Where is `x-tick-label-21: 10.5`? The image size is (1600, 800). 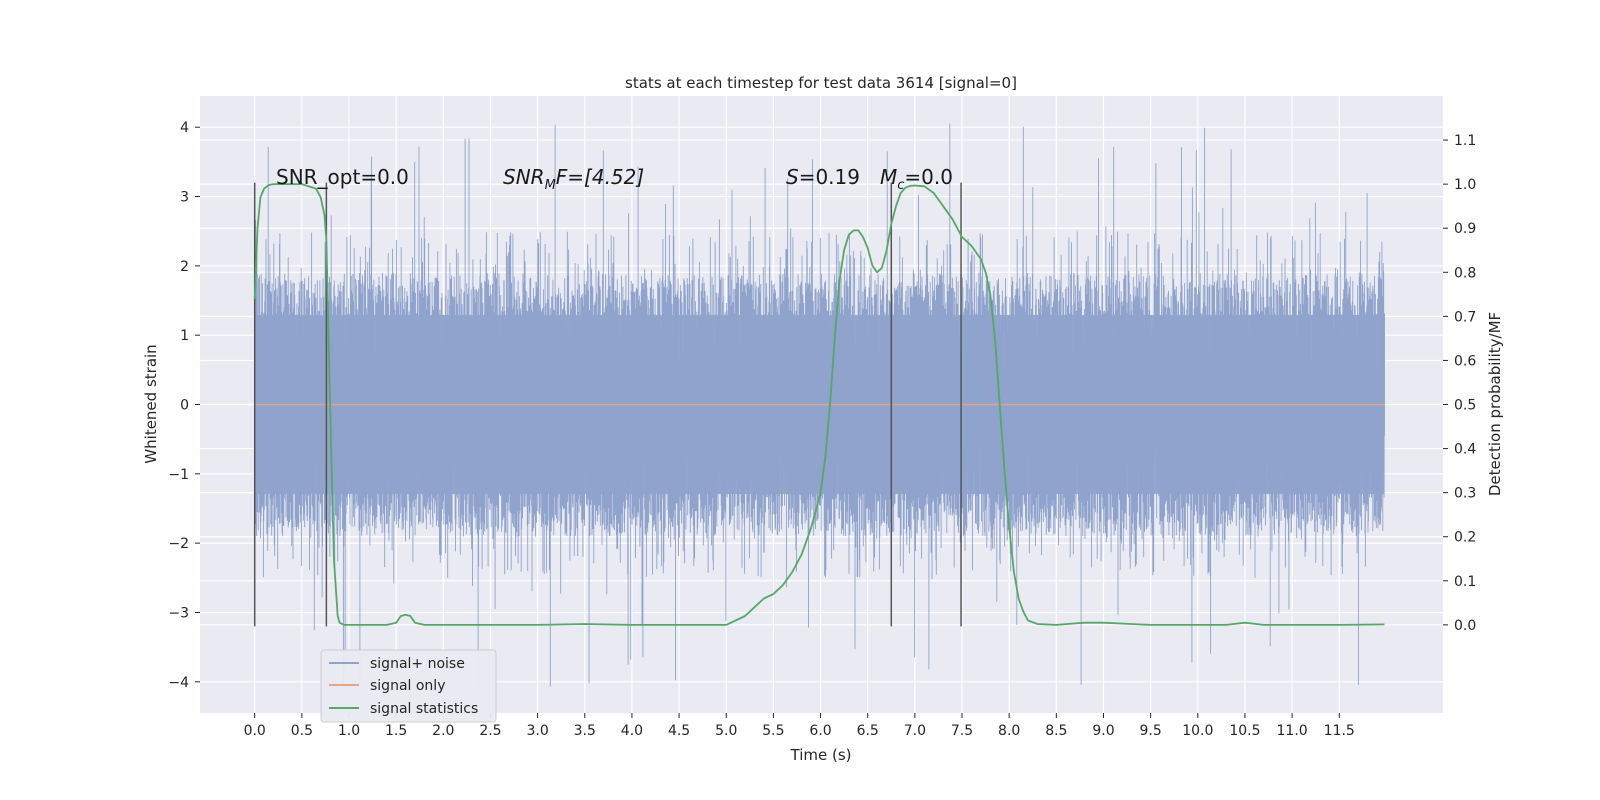 x-tick-label-21: 10.5 is located at coordinates (1244, 731).